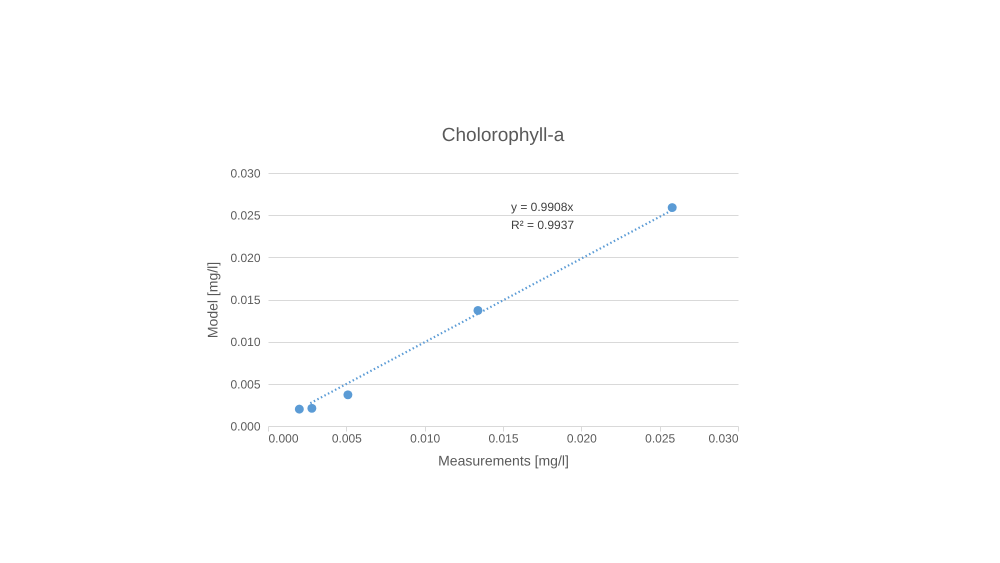  What do you see at coordinates (347, 439) in the screenshot?
I see `x-tick-label: 0.005` at bounding box center [347, 439].